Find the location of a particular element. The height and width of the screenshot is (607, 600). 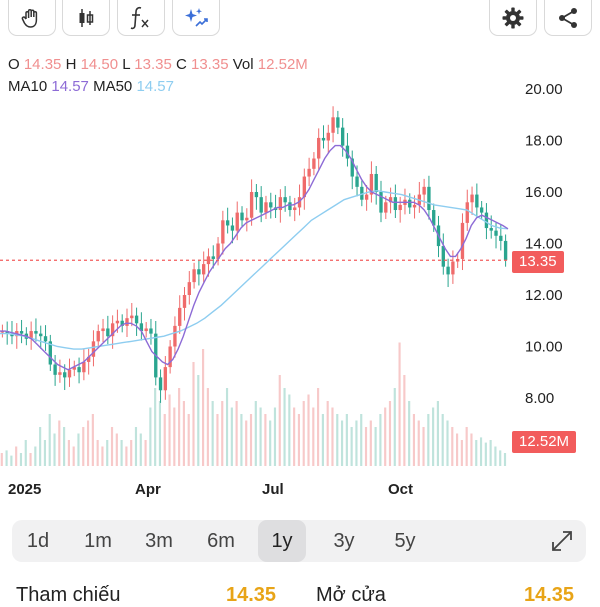

ai-analysis-button is located at coordinates (196, 18).